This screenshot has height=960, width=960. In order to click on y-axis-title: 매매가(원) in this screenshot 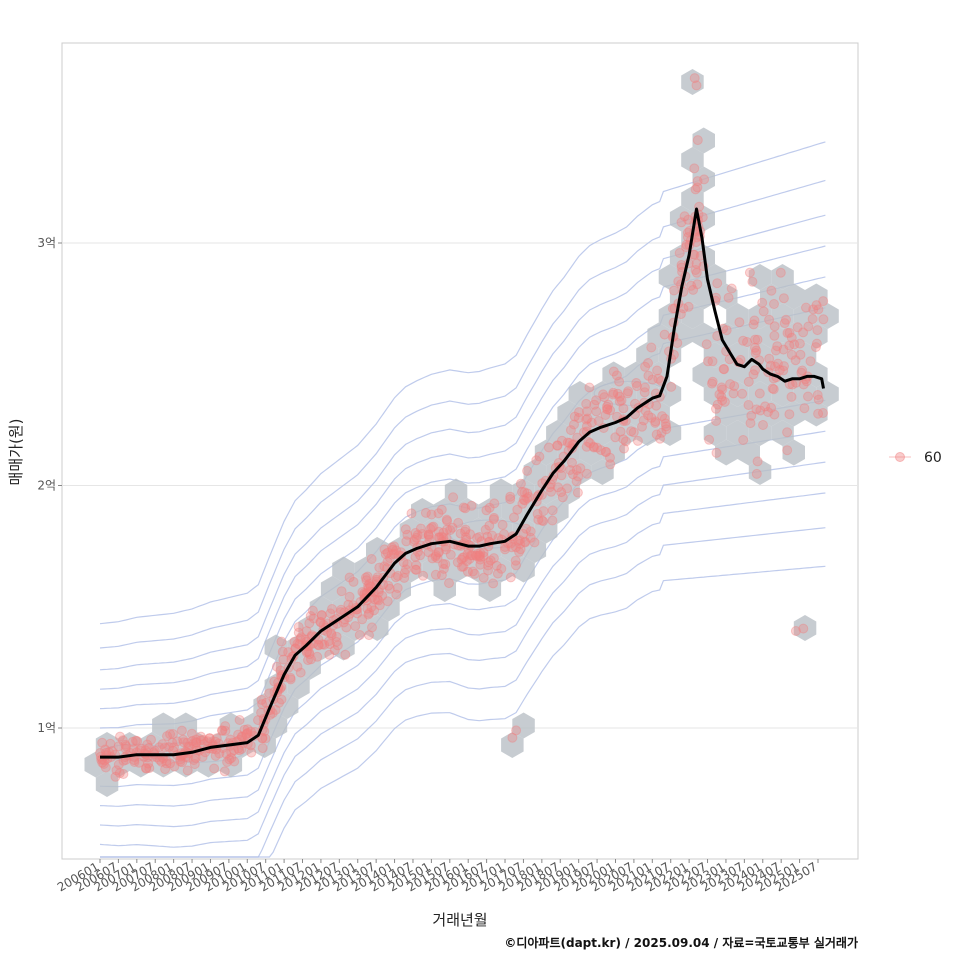, I will do `click(16, 452)`.